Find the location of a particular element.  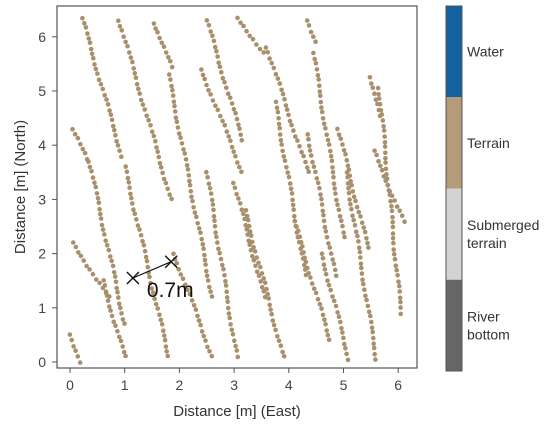

legend-swatch is located at coordinates (454, 52).